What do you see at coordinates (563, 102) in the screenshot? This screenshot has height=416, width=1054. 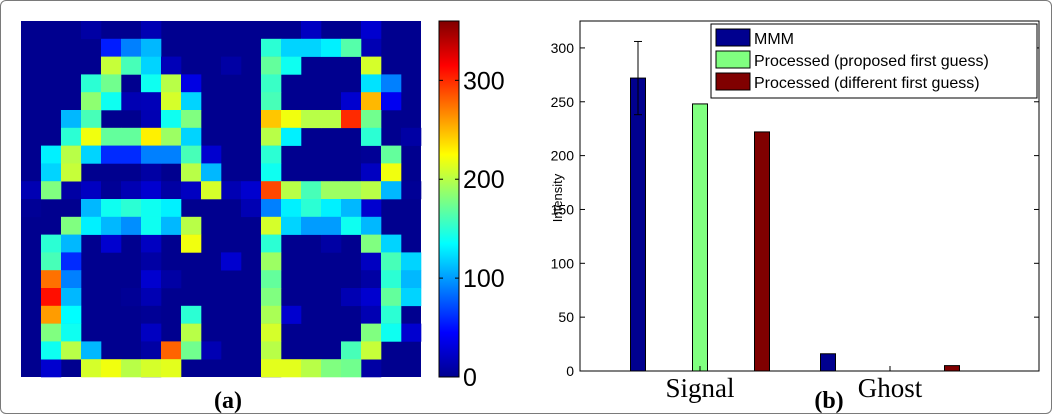 I see `y-tick-label: 250` at bounding box center [563, 102].